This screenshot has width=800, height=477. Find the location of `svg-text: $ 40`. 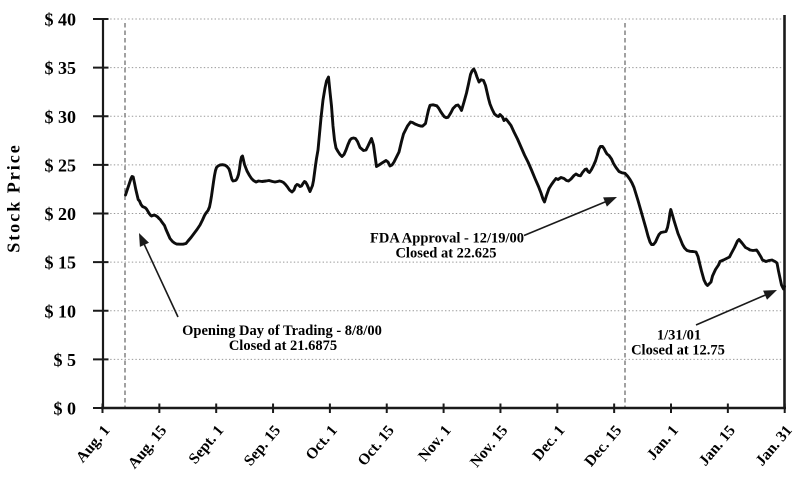

svg-text: $ 40 is located at coordinates (61, 20).